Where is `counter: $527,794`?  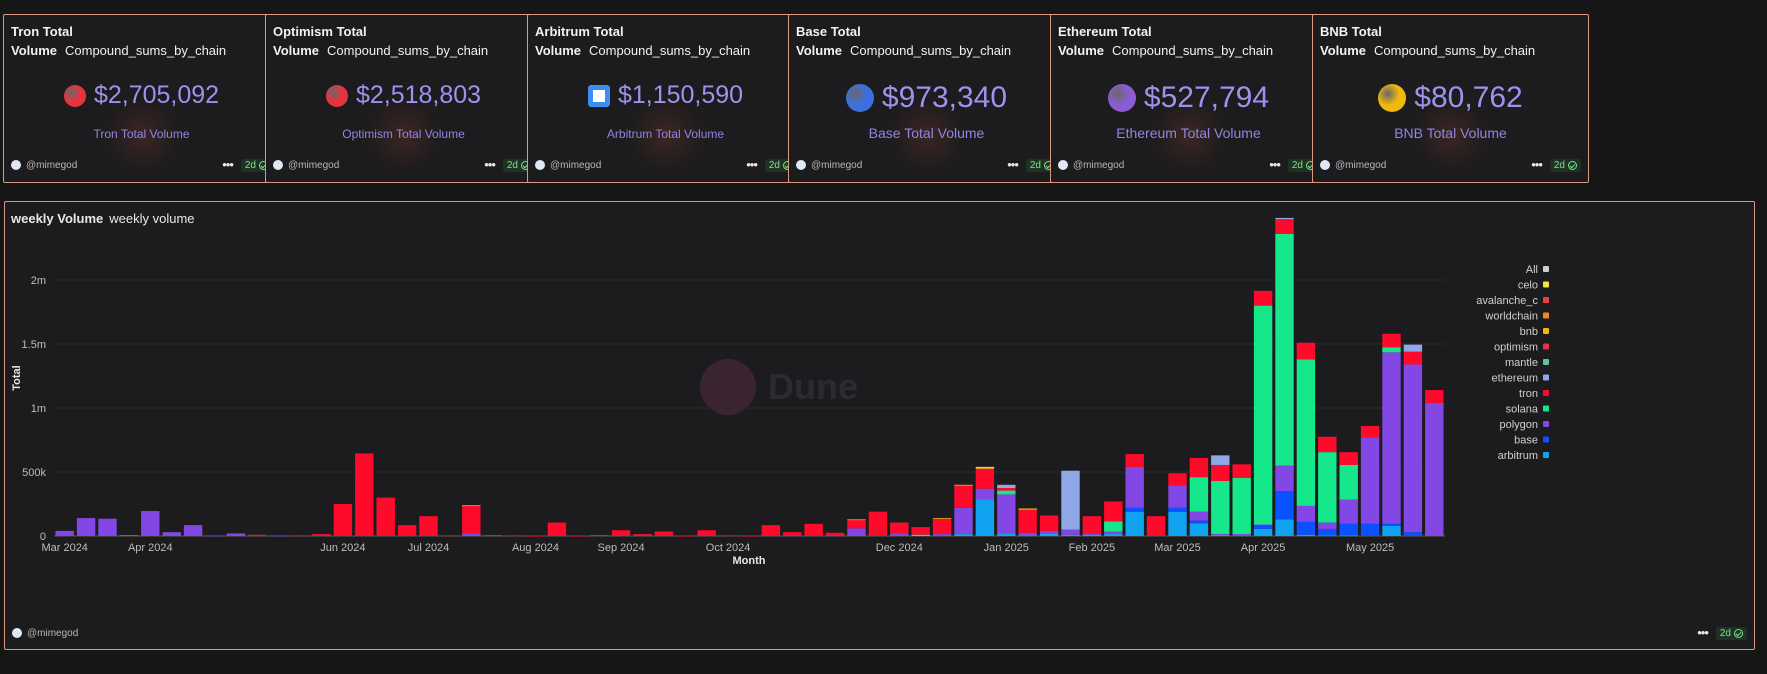 counter: $527,794 is located at coordinates (1188, 98).